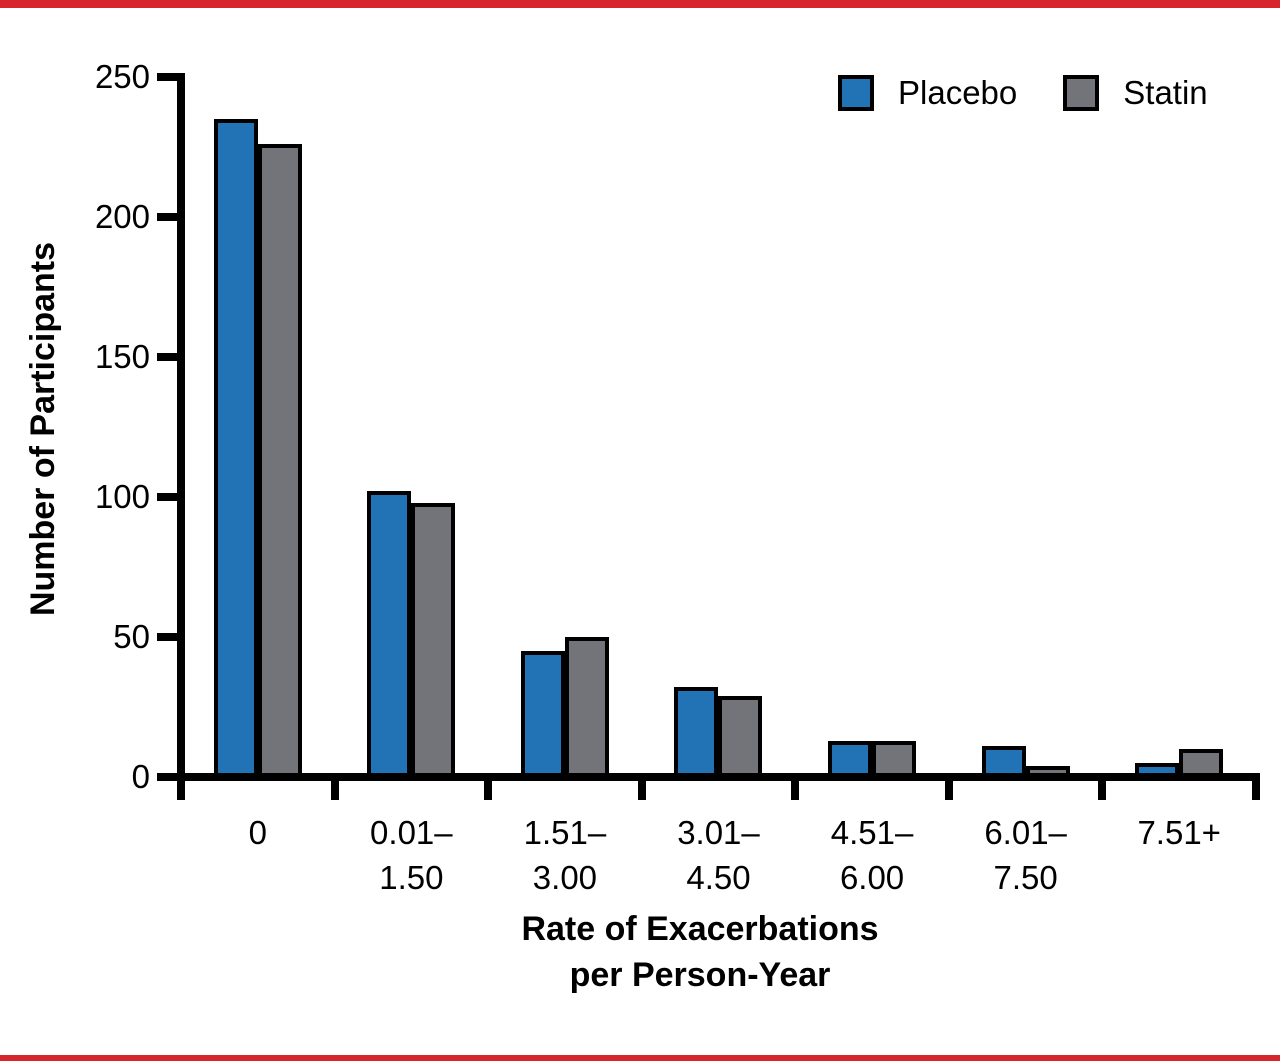 This screenshot has width=1280, height=1061. I want to click on placebo-swatch, so click(856, 93).